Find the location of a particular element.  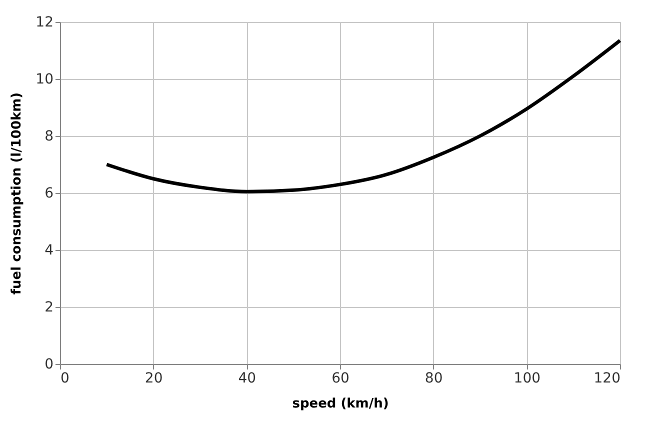

x-tick-label: 60 is located at coordinates (341, 378).